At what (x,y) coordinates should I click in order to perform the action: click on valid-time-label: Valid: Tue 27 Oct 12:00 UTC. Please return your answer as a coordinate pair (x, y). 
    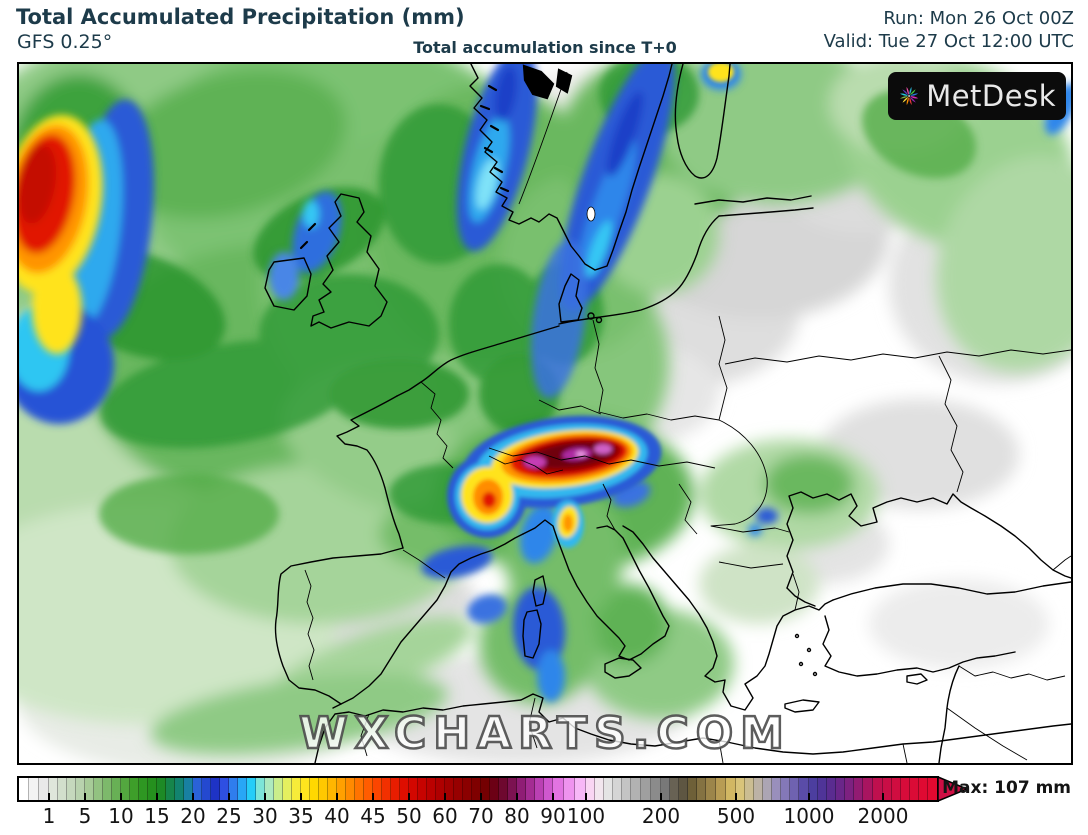
    Looking at the image, I should click on (948, 41).